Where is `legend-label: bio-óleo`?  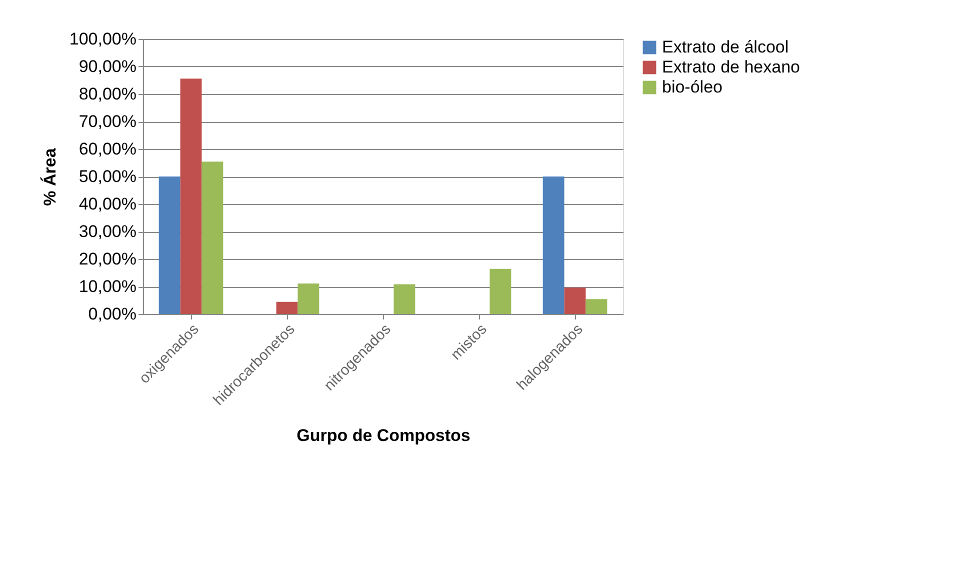 legend-label: bio-óleo is located at coordinates (692, 87).